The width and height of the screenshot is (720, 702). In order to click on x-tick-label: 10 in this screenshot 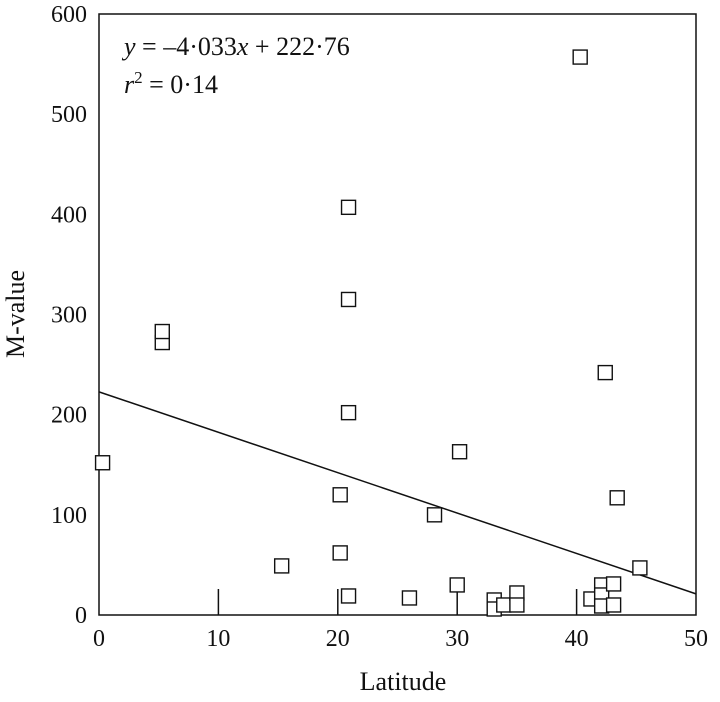, I will do `click(218, 639)`.